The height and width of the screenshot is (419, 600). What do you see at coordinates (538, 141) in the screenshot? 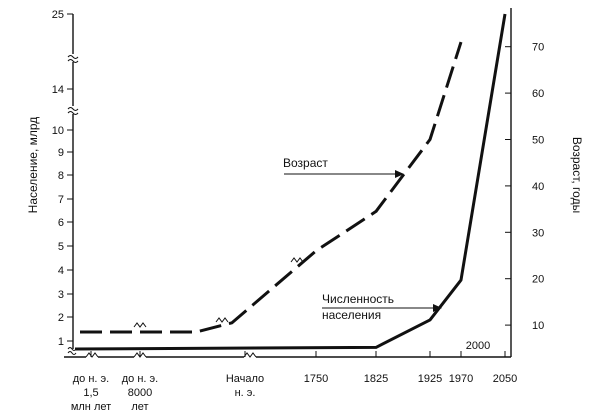
I see `right-tick-label-50: 50` at bounding box center [538, 141].